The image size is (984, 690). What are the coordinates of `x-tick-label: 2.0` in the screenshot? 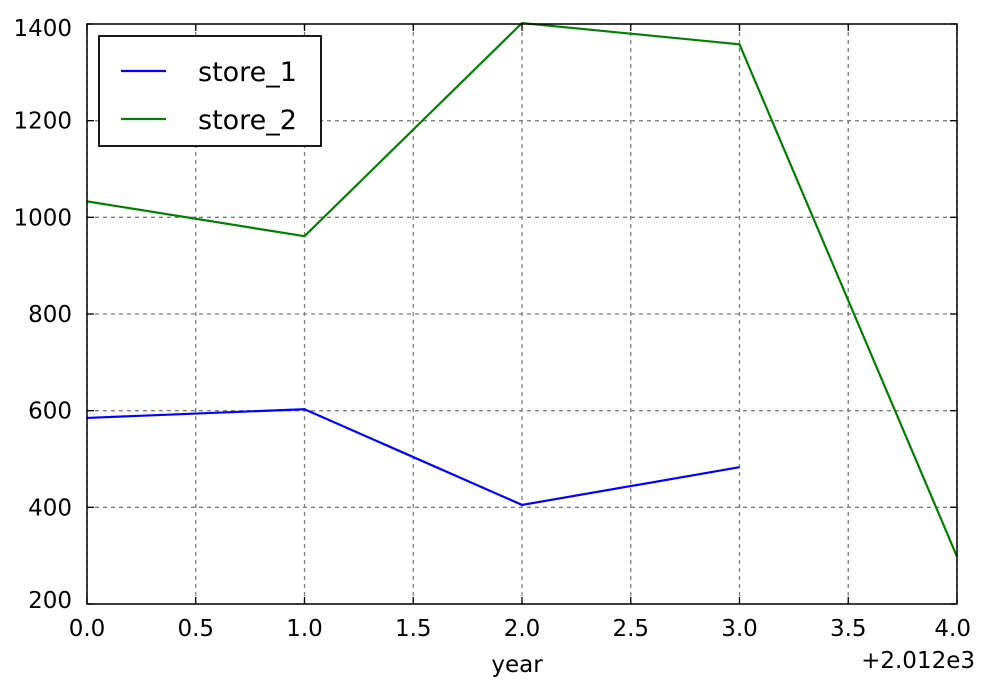 It's located at (522, 629).